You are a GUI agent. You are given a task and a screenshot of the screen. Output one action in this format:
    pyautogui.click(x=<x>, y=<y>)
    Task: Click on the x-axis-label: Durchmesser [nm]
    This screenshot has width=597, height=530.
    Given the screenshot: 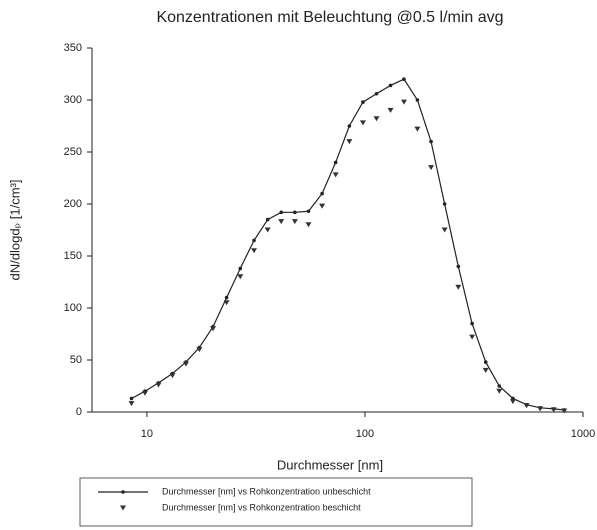 What is the action you would take?
    pyautogui.click(x=330, y=464)
    